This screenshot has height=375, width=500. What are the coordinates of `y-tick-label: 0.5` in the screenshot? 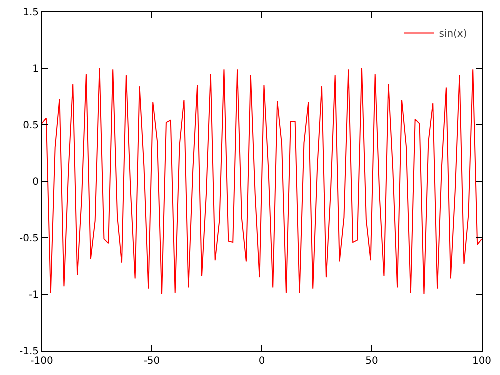 It's located at (31, 126).